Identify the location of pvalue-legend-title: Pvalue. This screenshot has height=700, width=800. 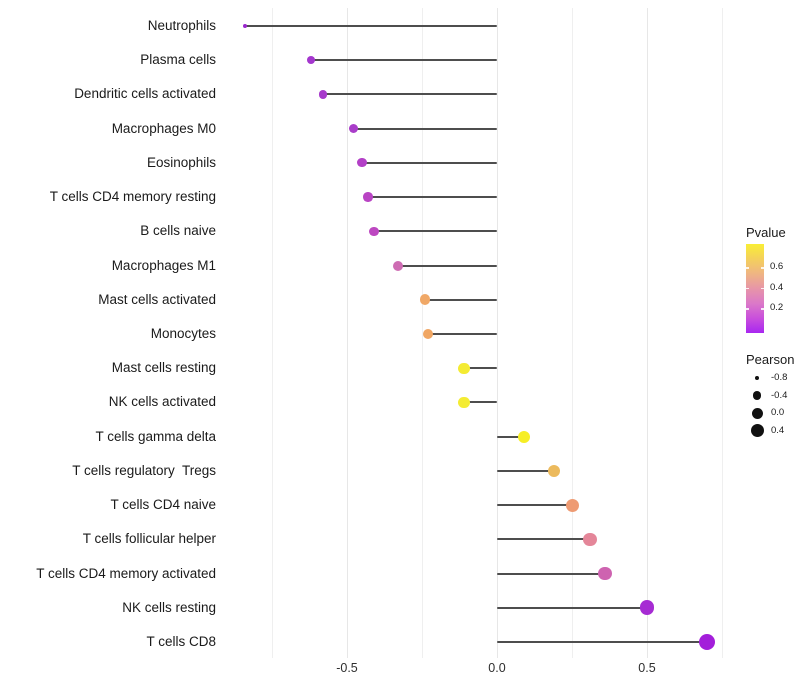
(766, 232).